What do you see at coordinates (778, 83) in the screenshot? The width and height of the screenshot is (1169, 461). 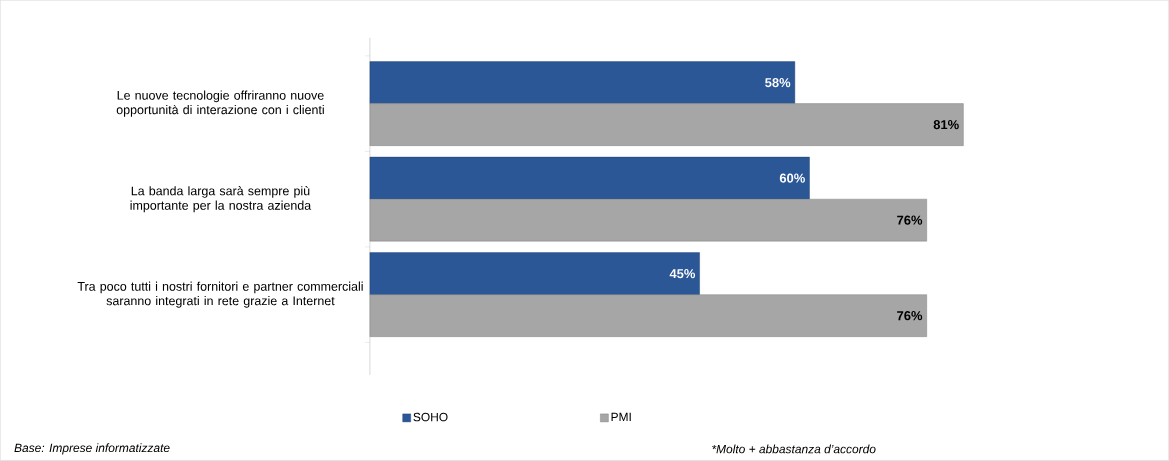 I see `data-label: 58%` at bounding box center [778, 83].